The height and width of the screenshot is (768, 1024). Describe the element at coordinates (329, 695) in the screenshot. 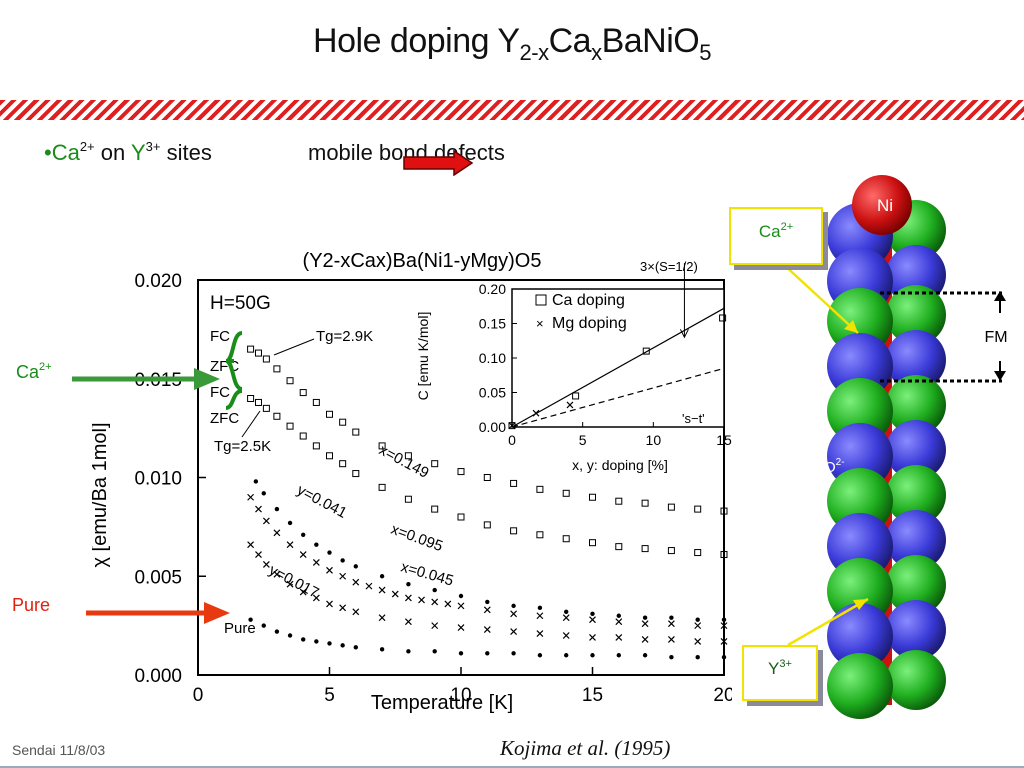

I see `x-tick-label: 5` at that location.